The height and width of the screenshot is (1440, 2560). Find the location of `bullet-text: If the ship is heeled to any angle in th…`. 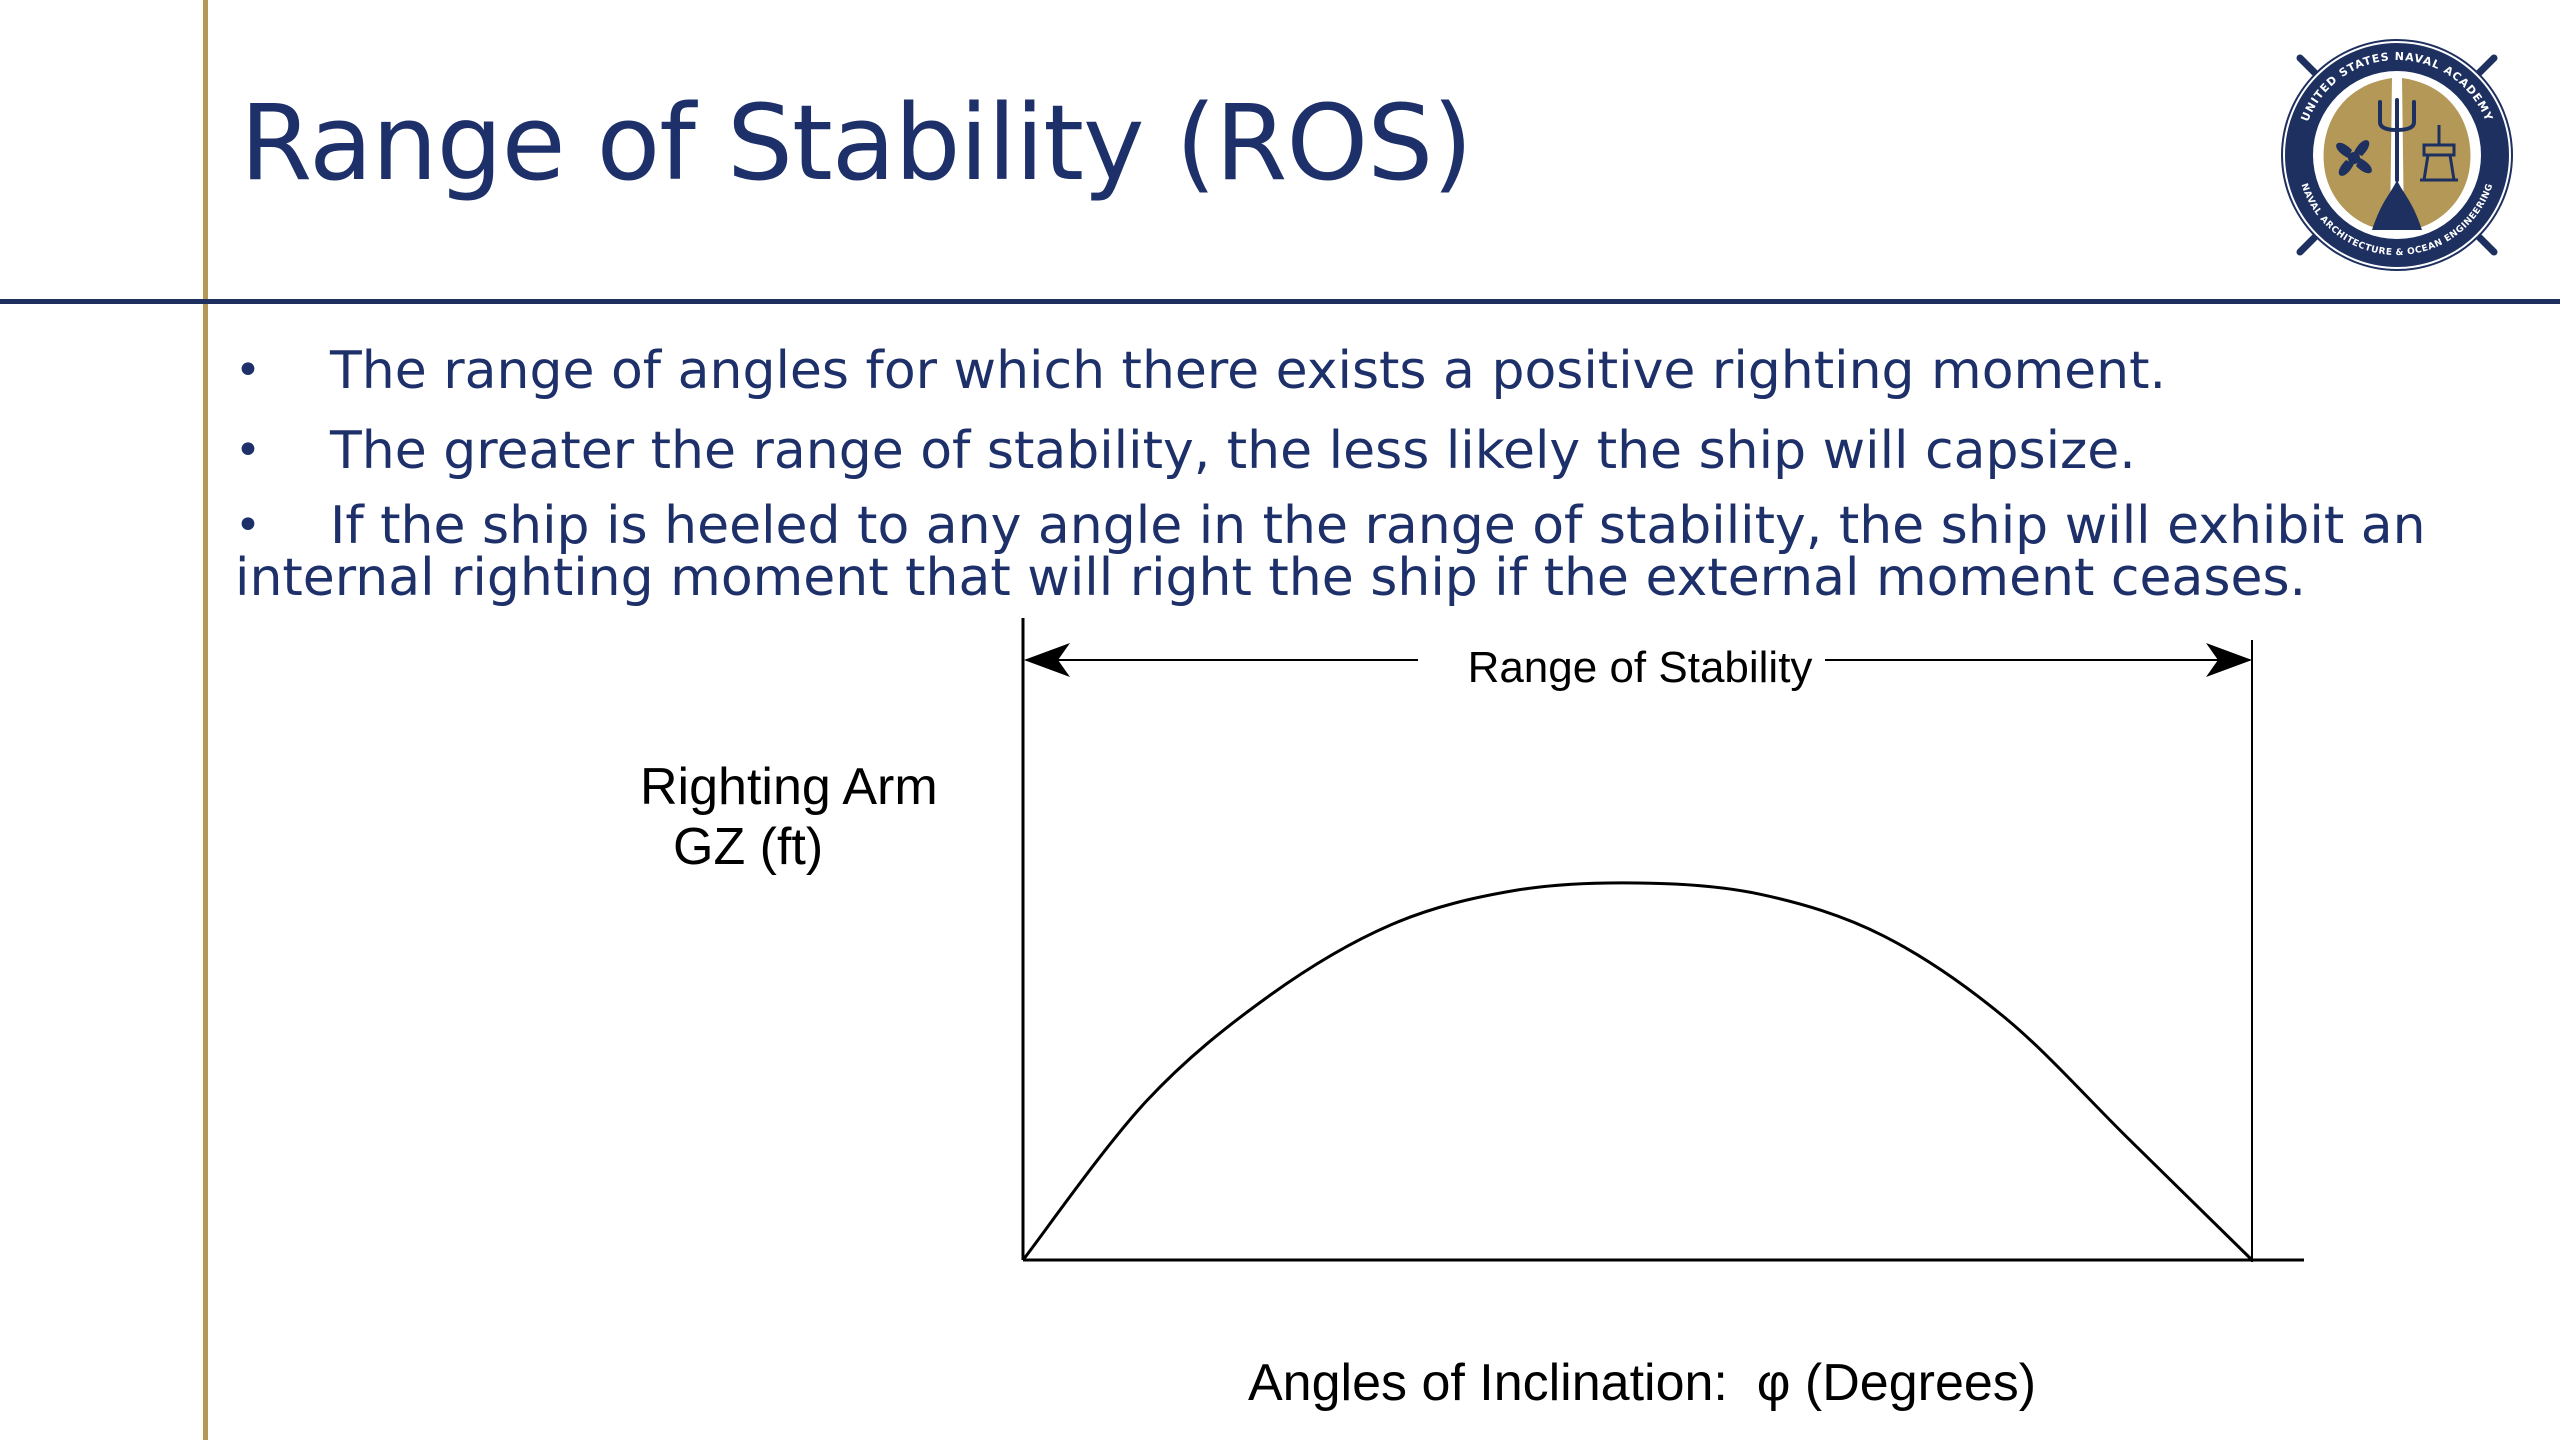

bullet-text: If the ship is heeled to any angle in th… is located at coordinates (1330, 552).